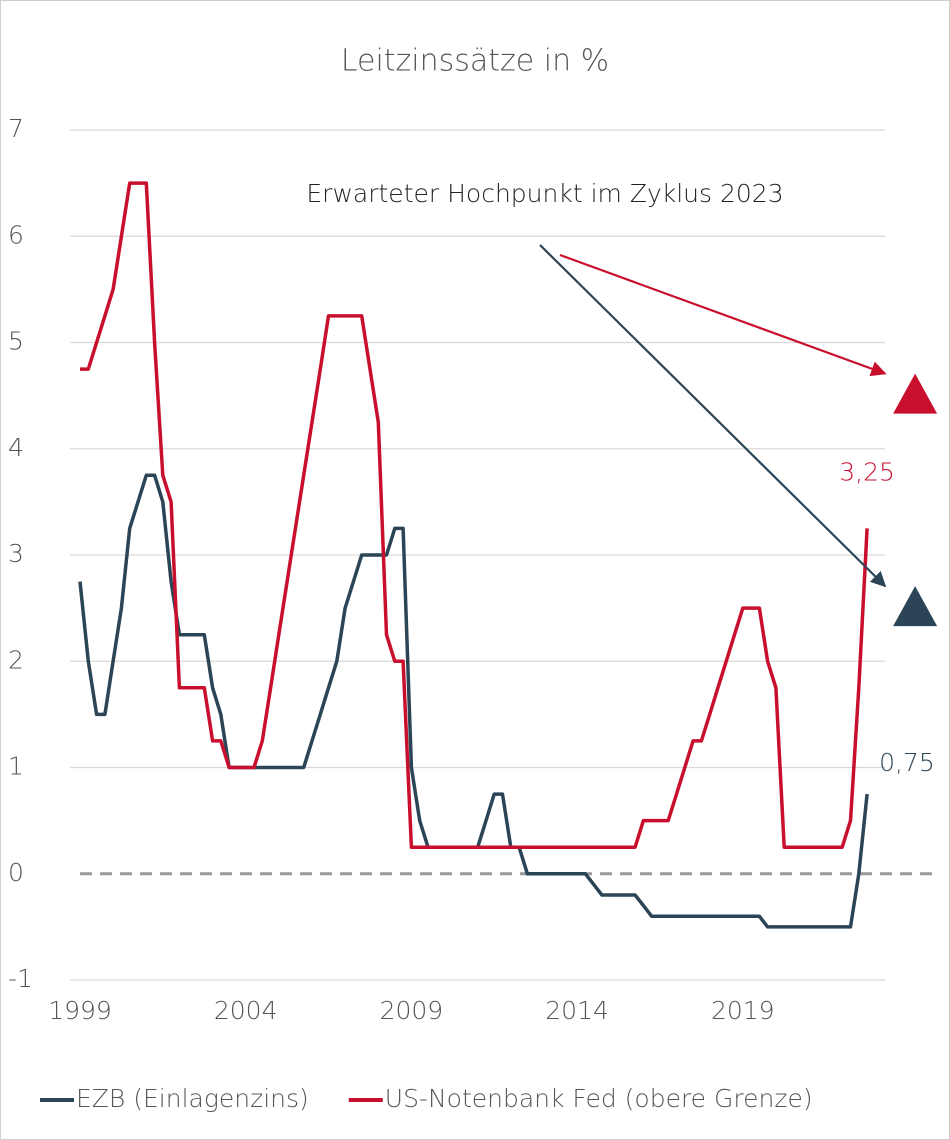 This screenshot has width=950, height=1140. I want to click on annotation: Erwarteter Hochpunkt im Zyklus 2023, so click(544, 193).